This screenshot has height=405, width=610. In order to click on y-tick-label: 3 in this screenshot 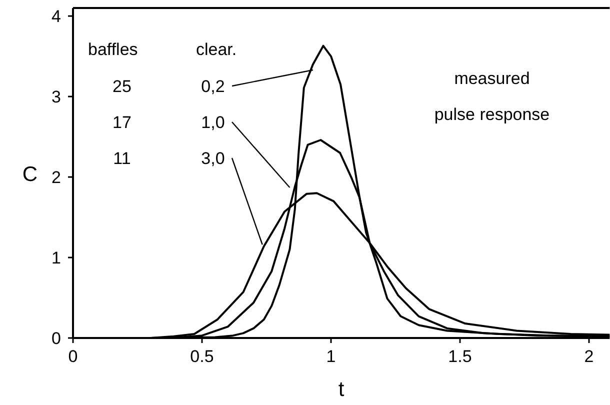, I will do `click(56, 97)`.